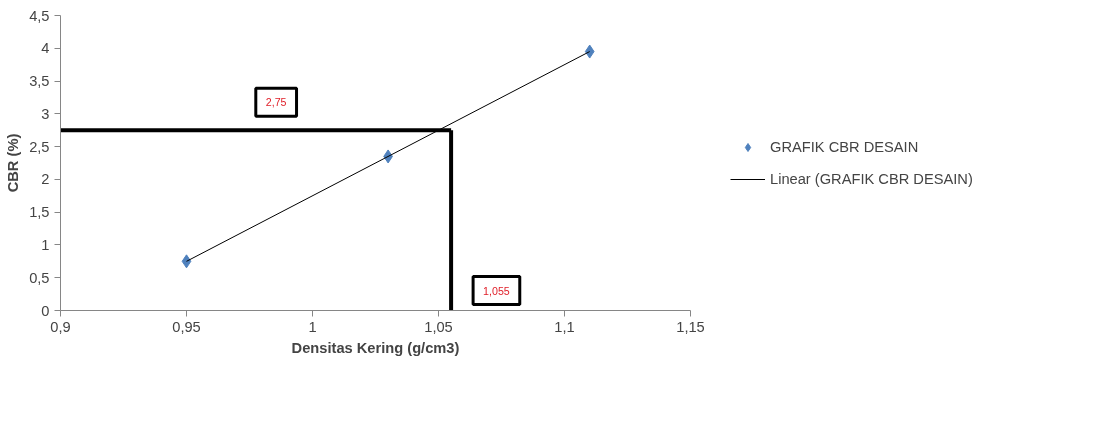 The width and height of the screenshot is (1093, 423). What do you see at coordinates (45, 113) in the screenshot?
I see `y-tick-label: 3` at bounding box center [45, 113].